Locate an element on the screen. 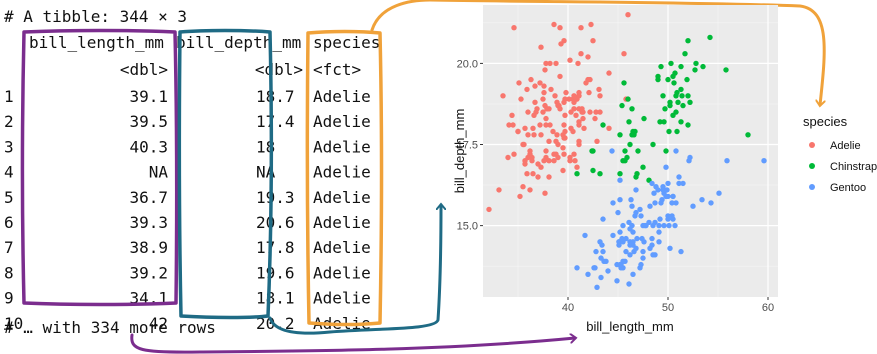  bill-length-cell: NA is located at coordinates (159, 172).